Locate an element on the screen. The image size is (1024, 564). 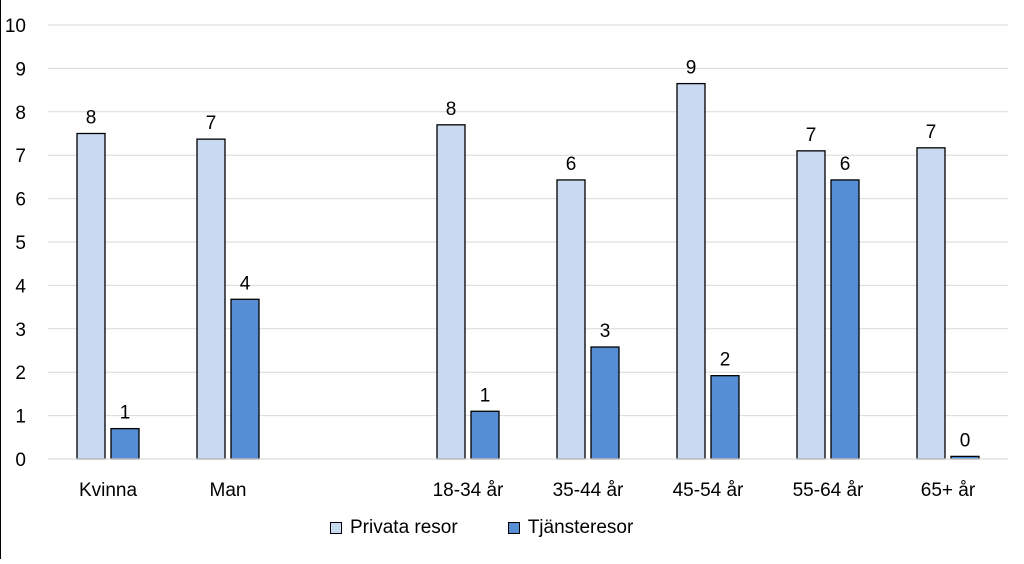
x-tick-label: 55-64 år is located at coordinates (828, 490).